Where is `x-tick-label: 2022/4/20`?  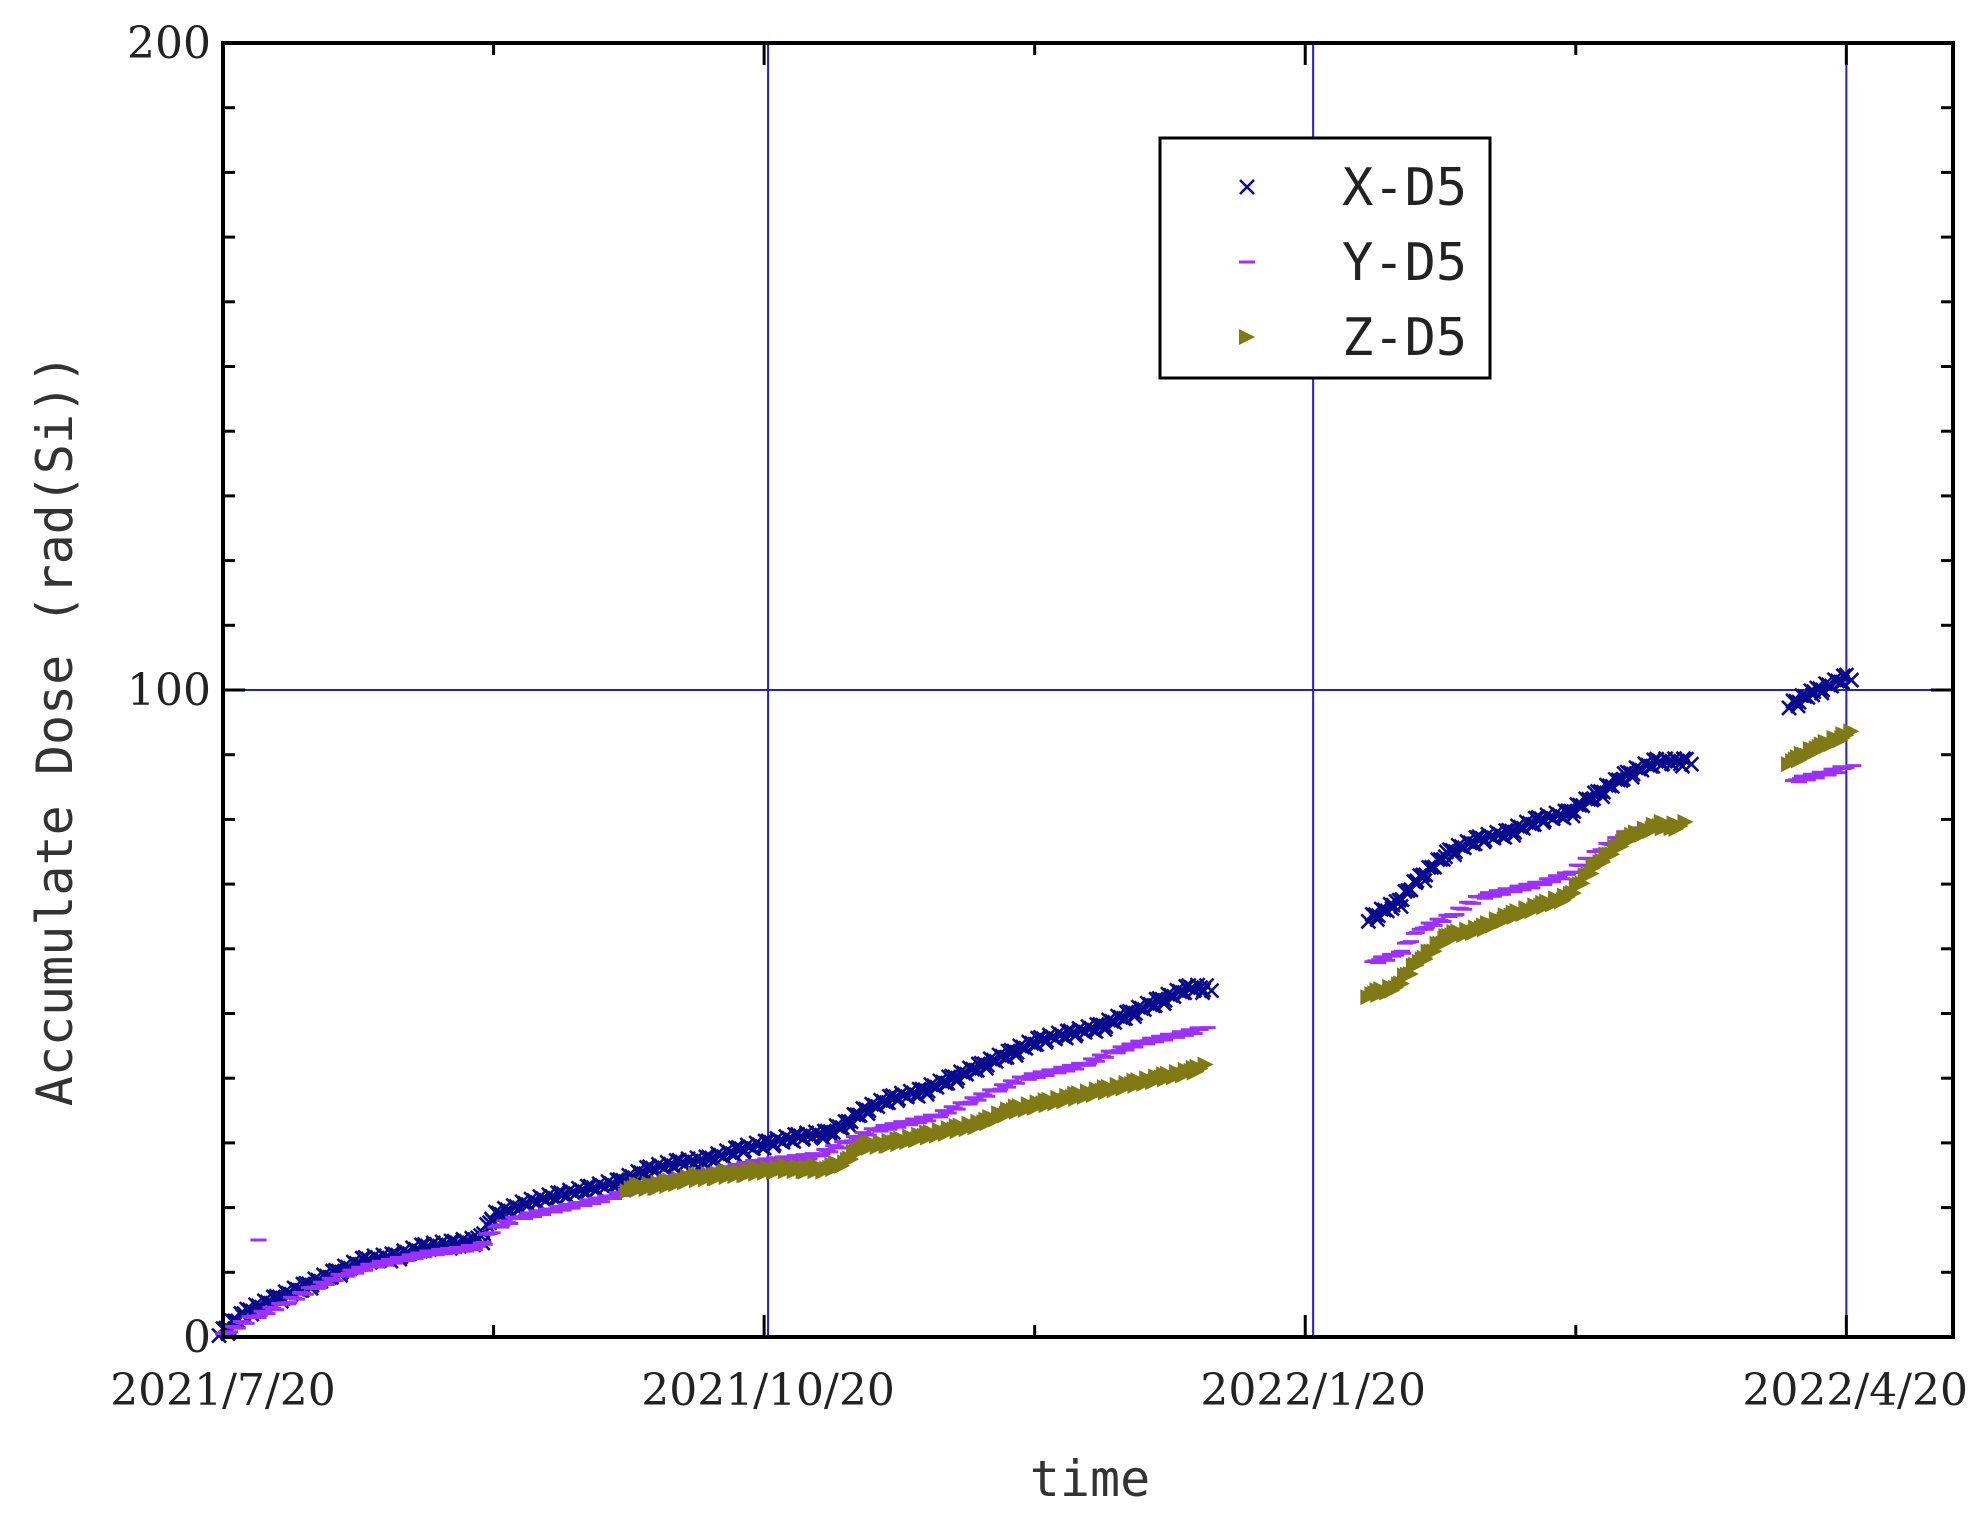
x-tick-label: 2022/4/20 is located at coordinates (1855, 1390).